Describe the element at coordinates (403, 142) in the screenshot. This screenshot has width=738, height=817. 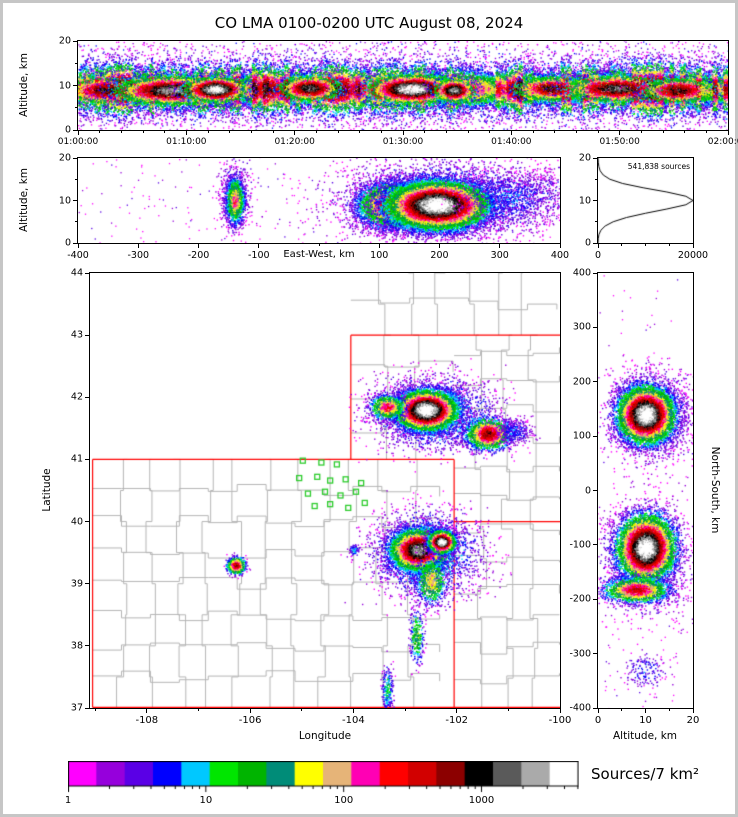
I see `tick-label: 01:30:00` at that location.